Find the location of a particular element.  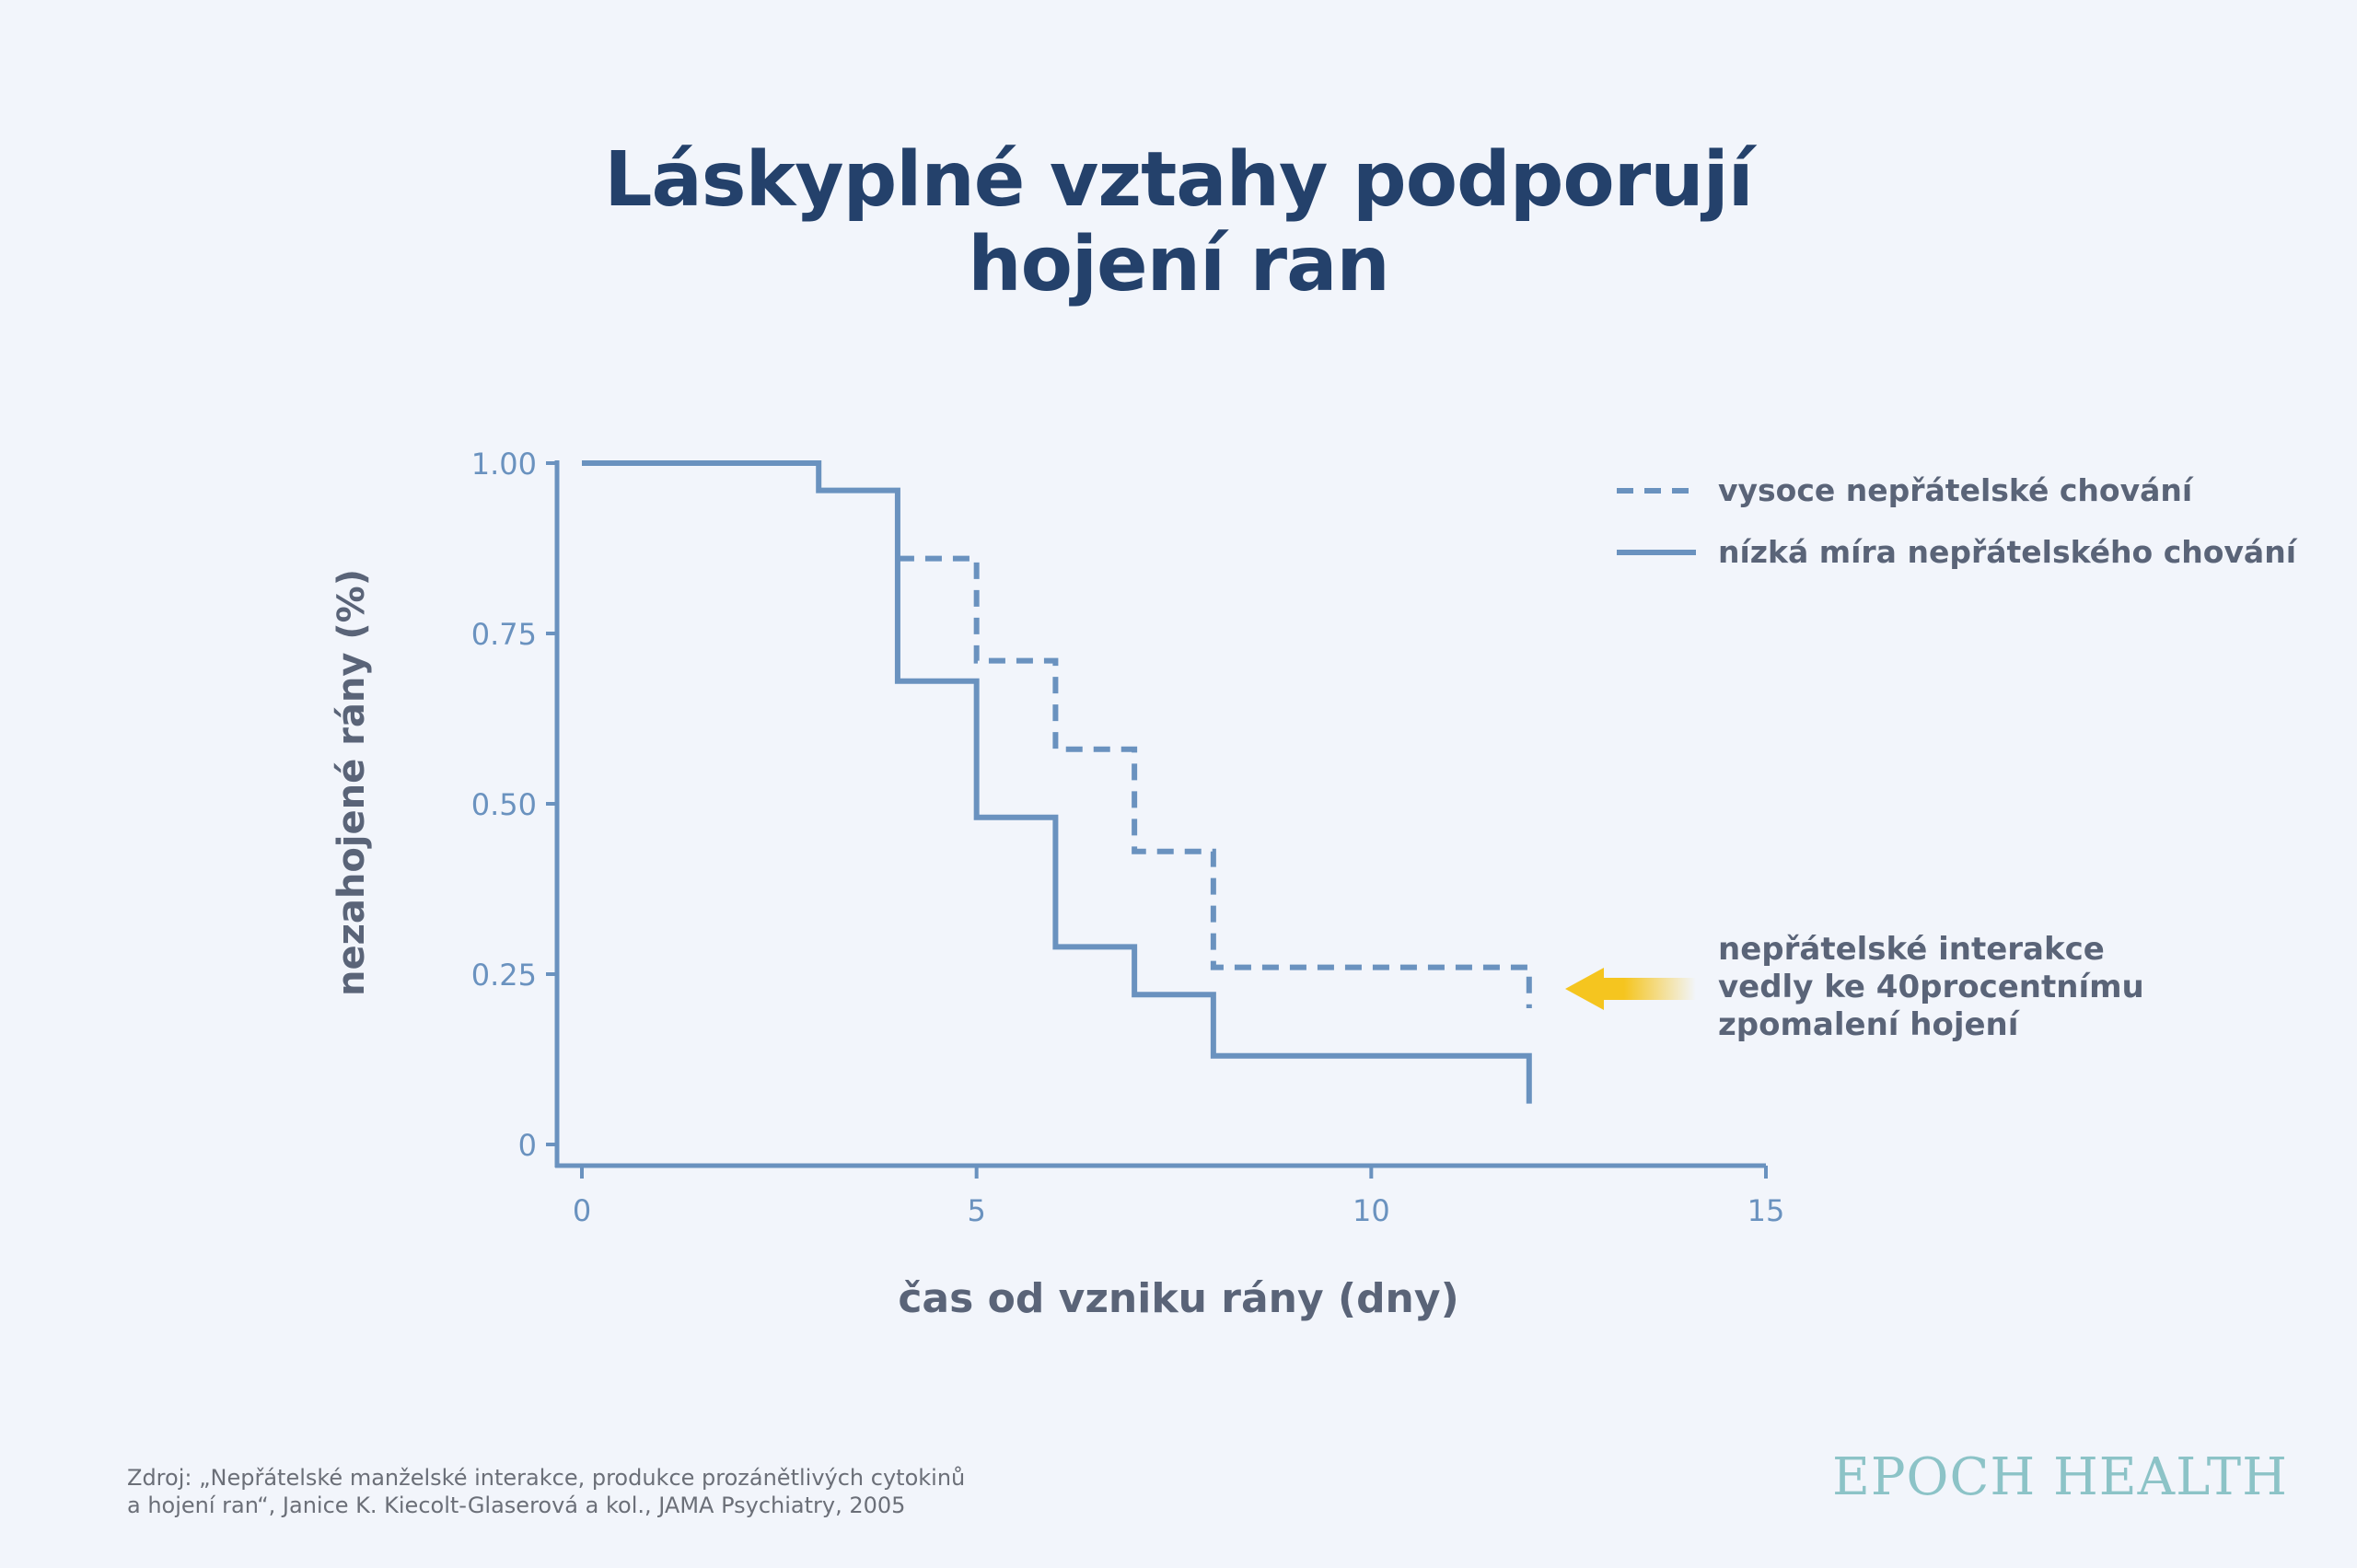

chart-title-line-1: Láskyplné vztahy podporují is located at coordinates (1179, 180).